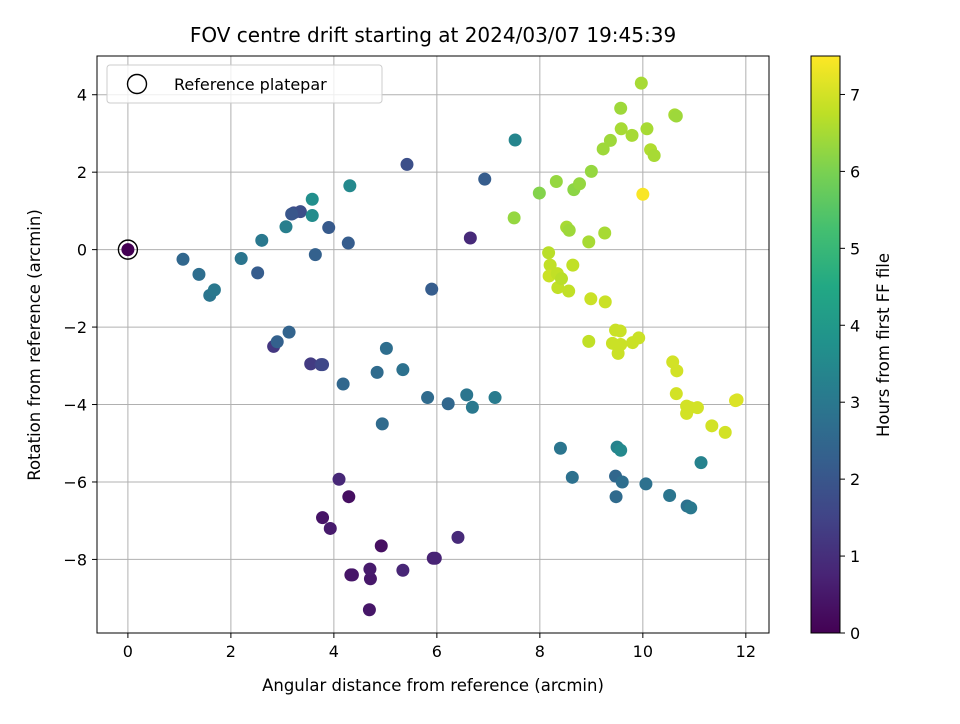  What do you see at coordinates (231, 651) in the screenshot?
I see `x-tick-label: 2` at bounding box center [231, 651].